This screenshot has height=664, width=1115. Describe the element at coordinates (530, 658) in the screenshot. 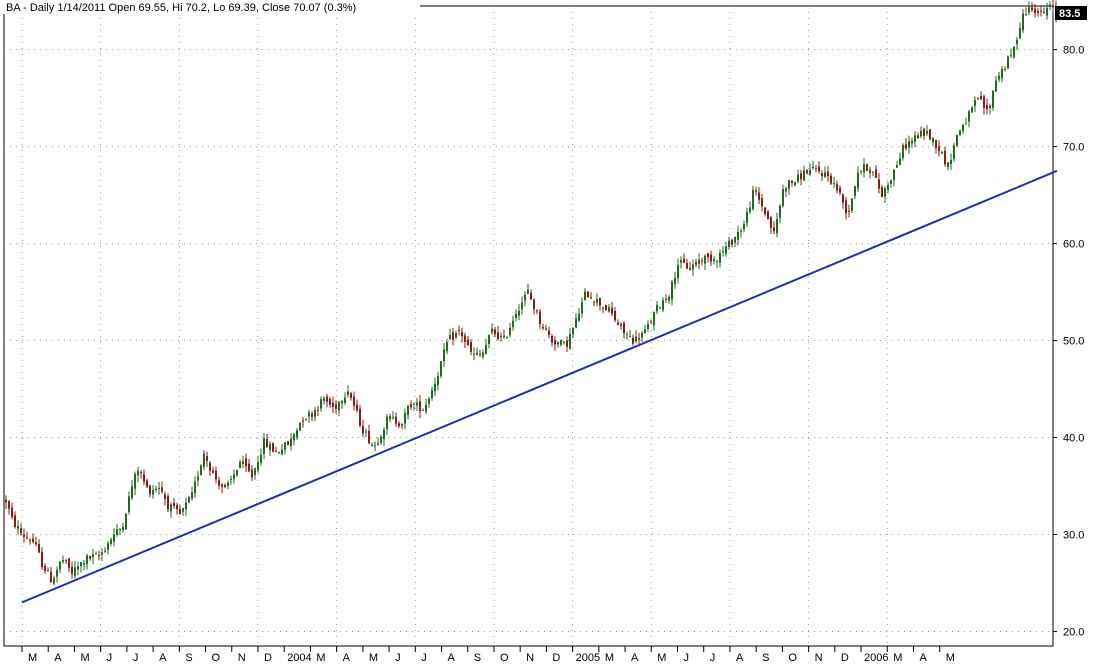

I see `x-tick-label: N` at that location.